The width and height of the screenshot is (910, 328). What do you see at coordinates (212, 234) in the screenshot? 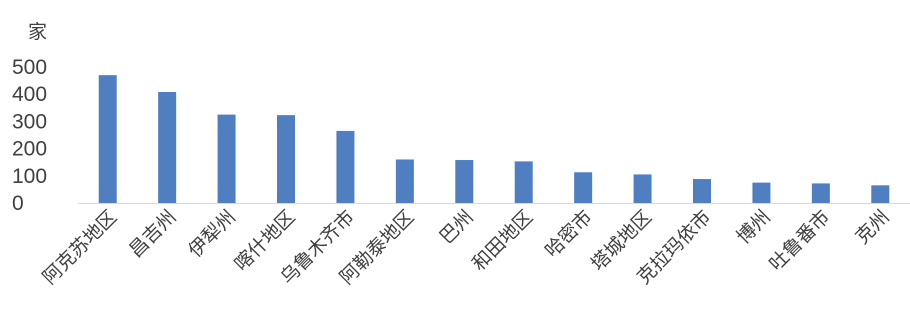
I see `x-tick-label: 伊犁州` at bounding box center [212, 234].